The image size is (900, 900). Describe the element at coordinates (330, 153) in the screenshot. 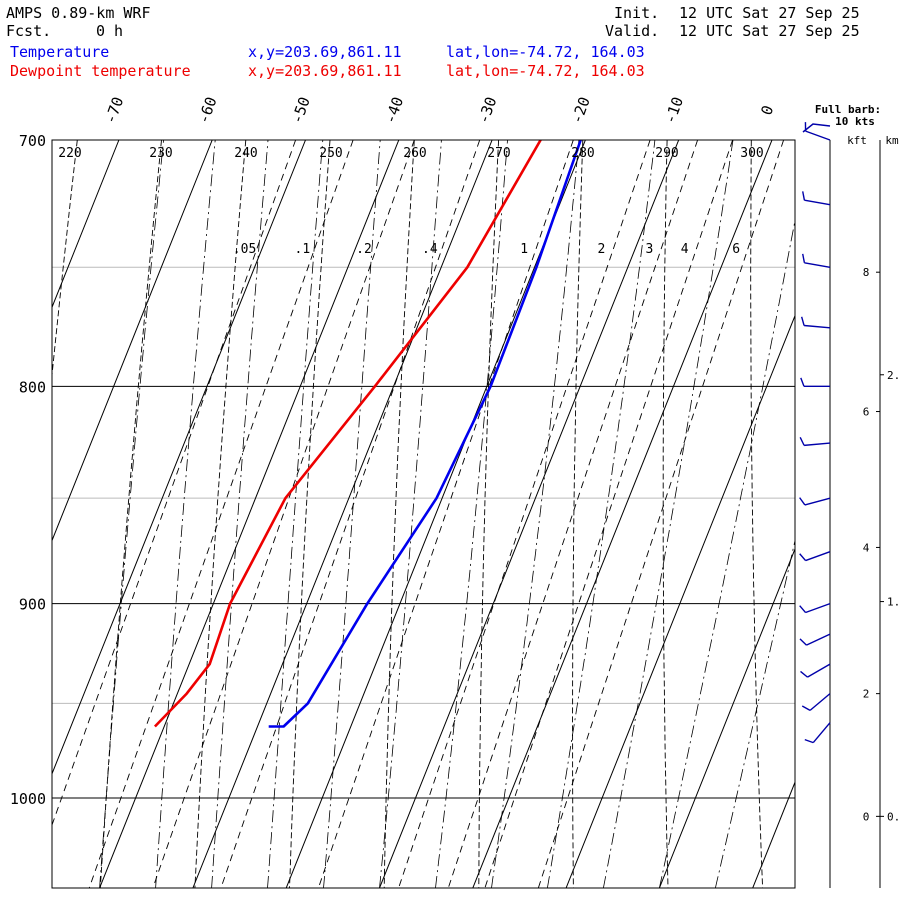

I see `theta-label: 250` at that location.